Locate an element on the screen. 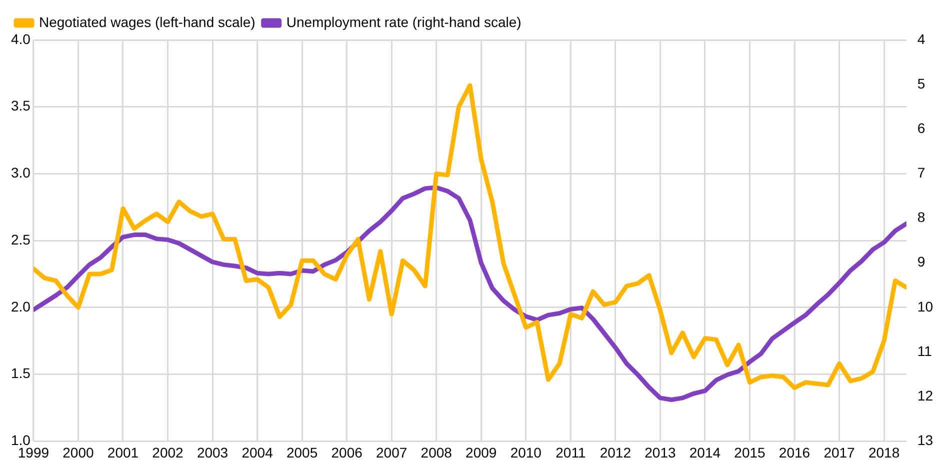 The height and width of the screenshot is (474, 944). x-tick-label: 2004 is located at coordinates (258, 452).